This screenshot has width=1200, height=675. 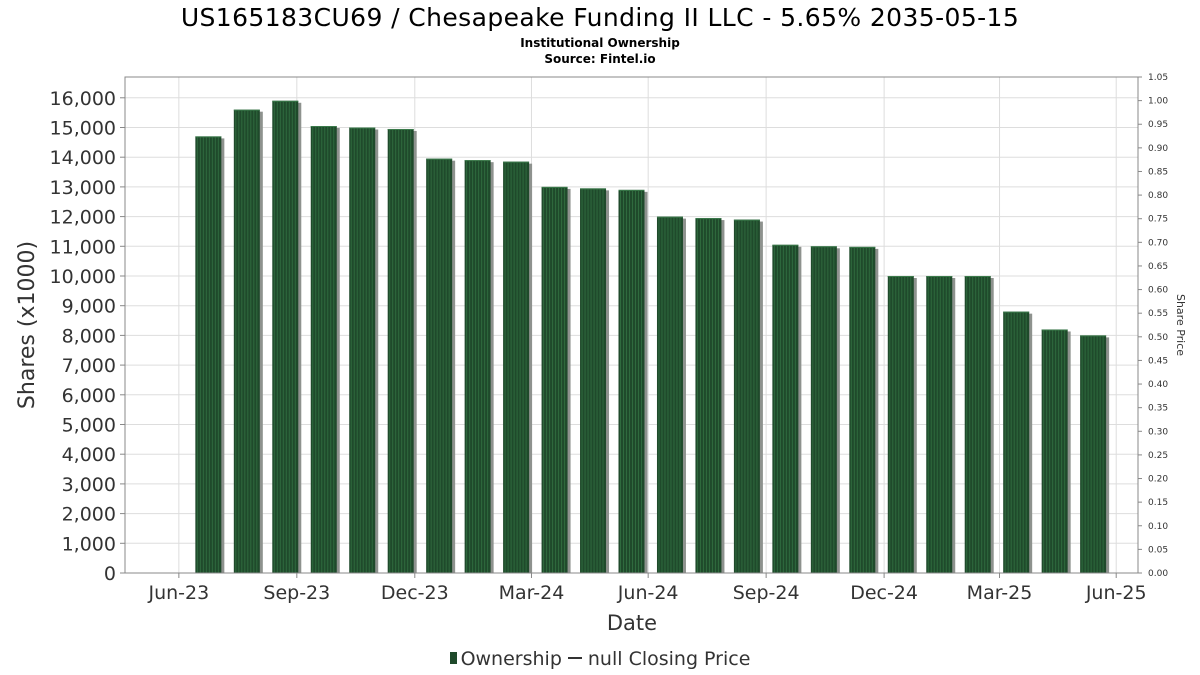 I want to click on y-tick-label: 4,000, so click(x=89, y=455).